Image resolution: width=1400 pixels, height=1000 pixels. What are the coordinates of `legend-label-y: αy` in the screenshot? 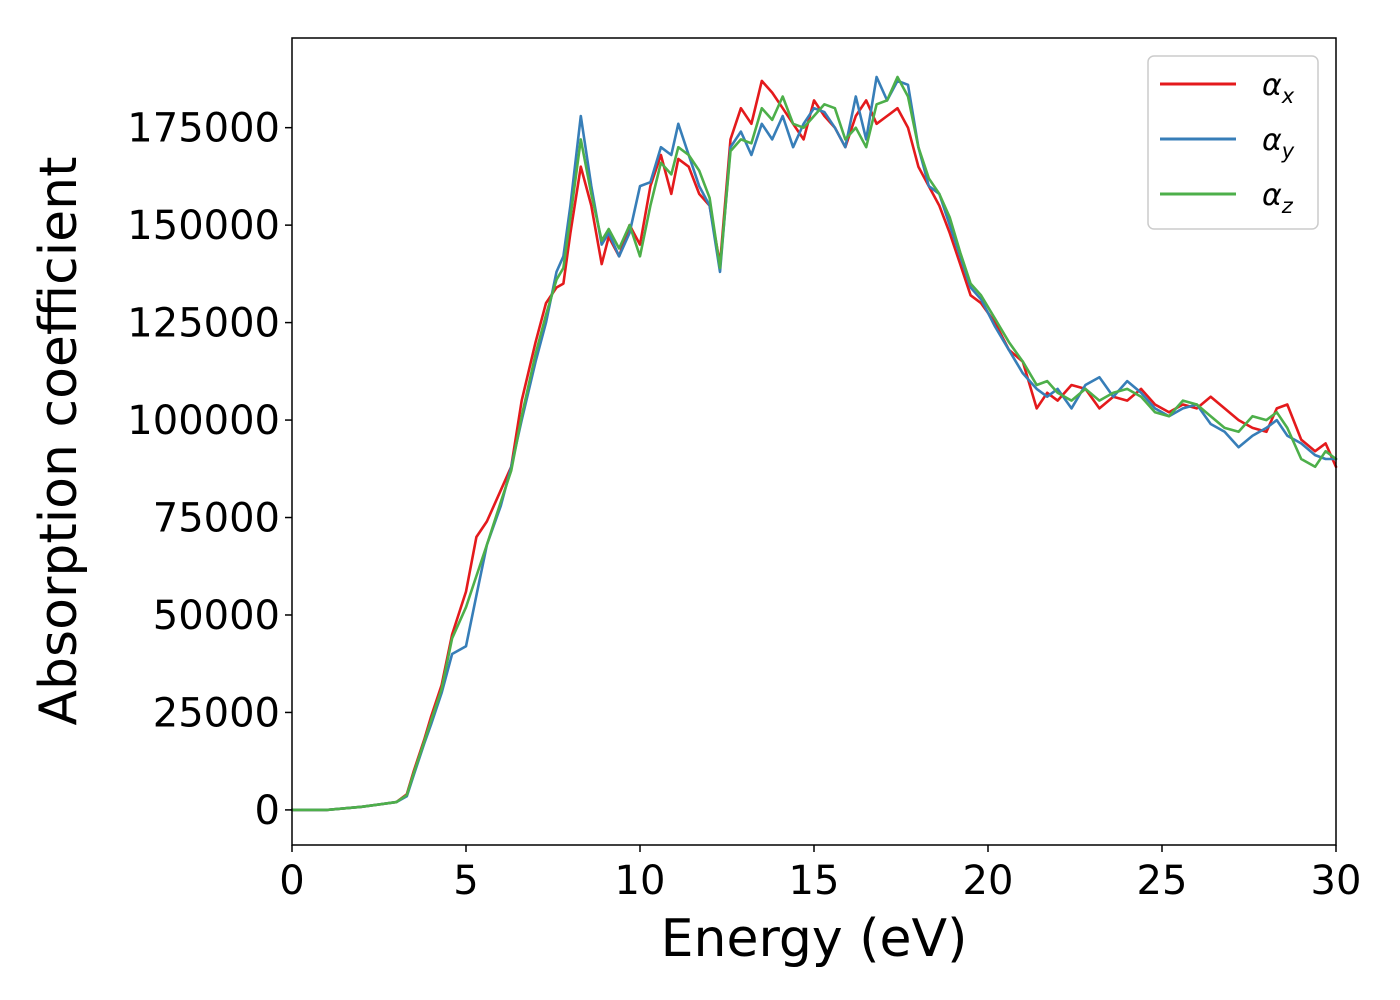 It's located at (1278, 143).